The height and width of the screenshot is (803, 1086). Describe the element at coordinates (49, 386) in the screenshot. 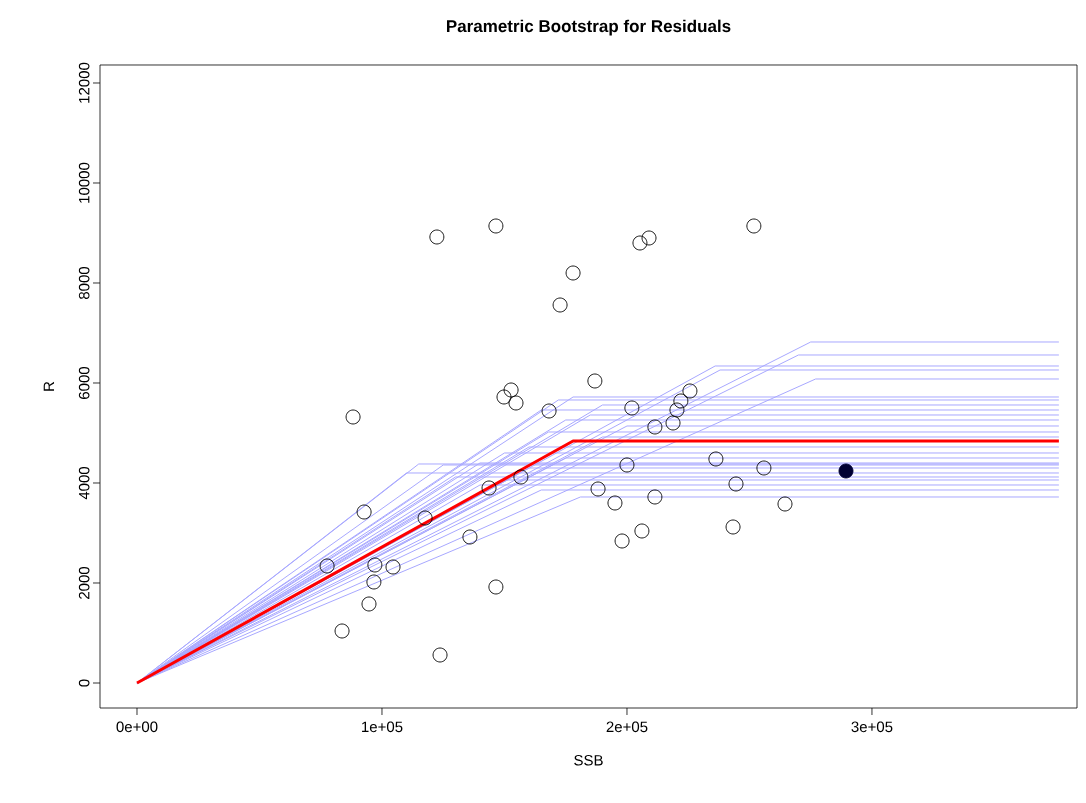

I see `y-axis-title: R` at that location.